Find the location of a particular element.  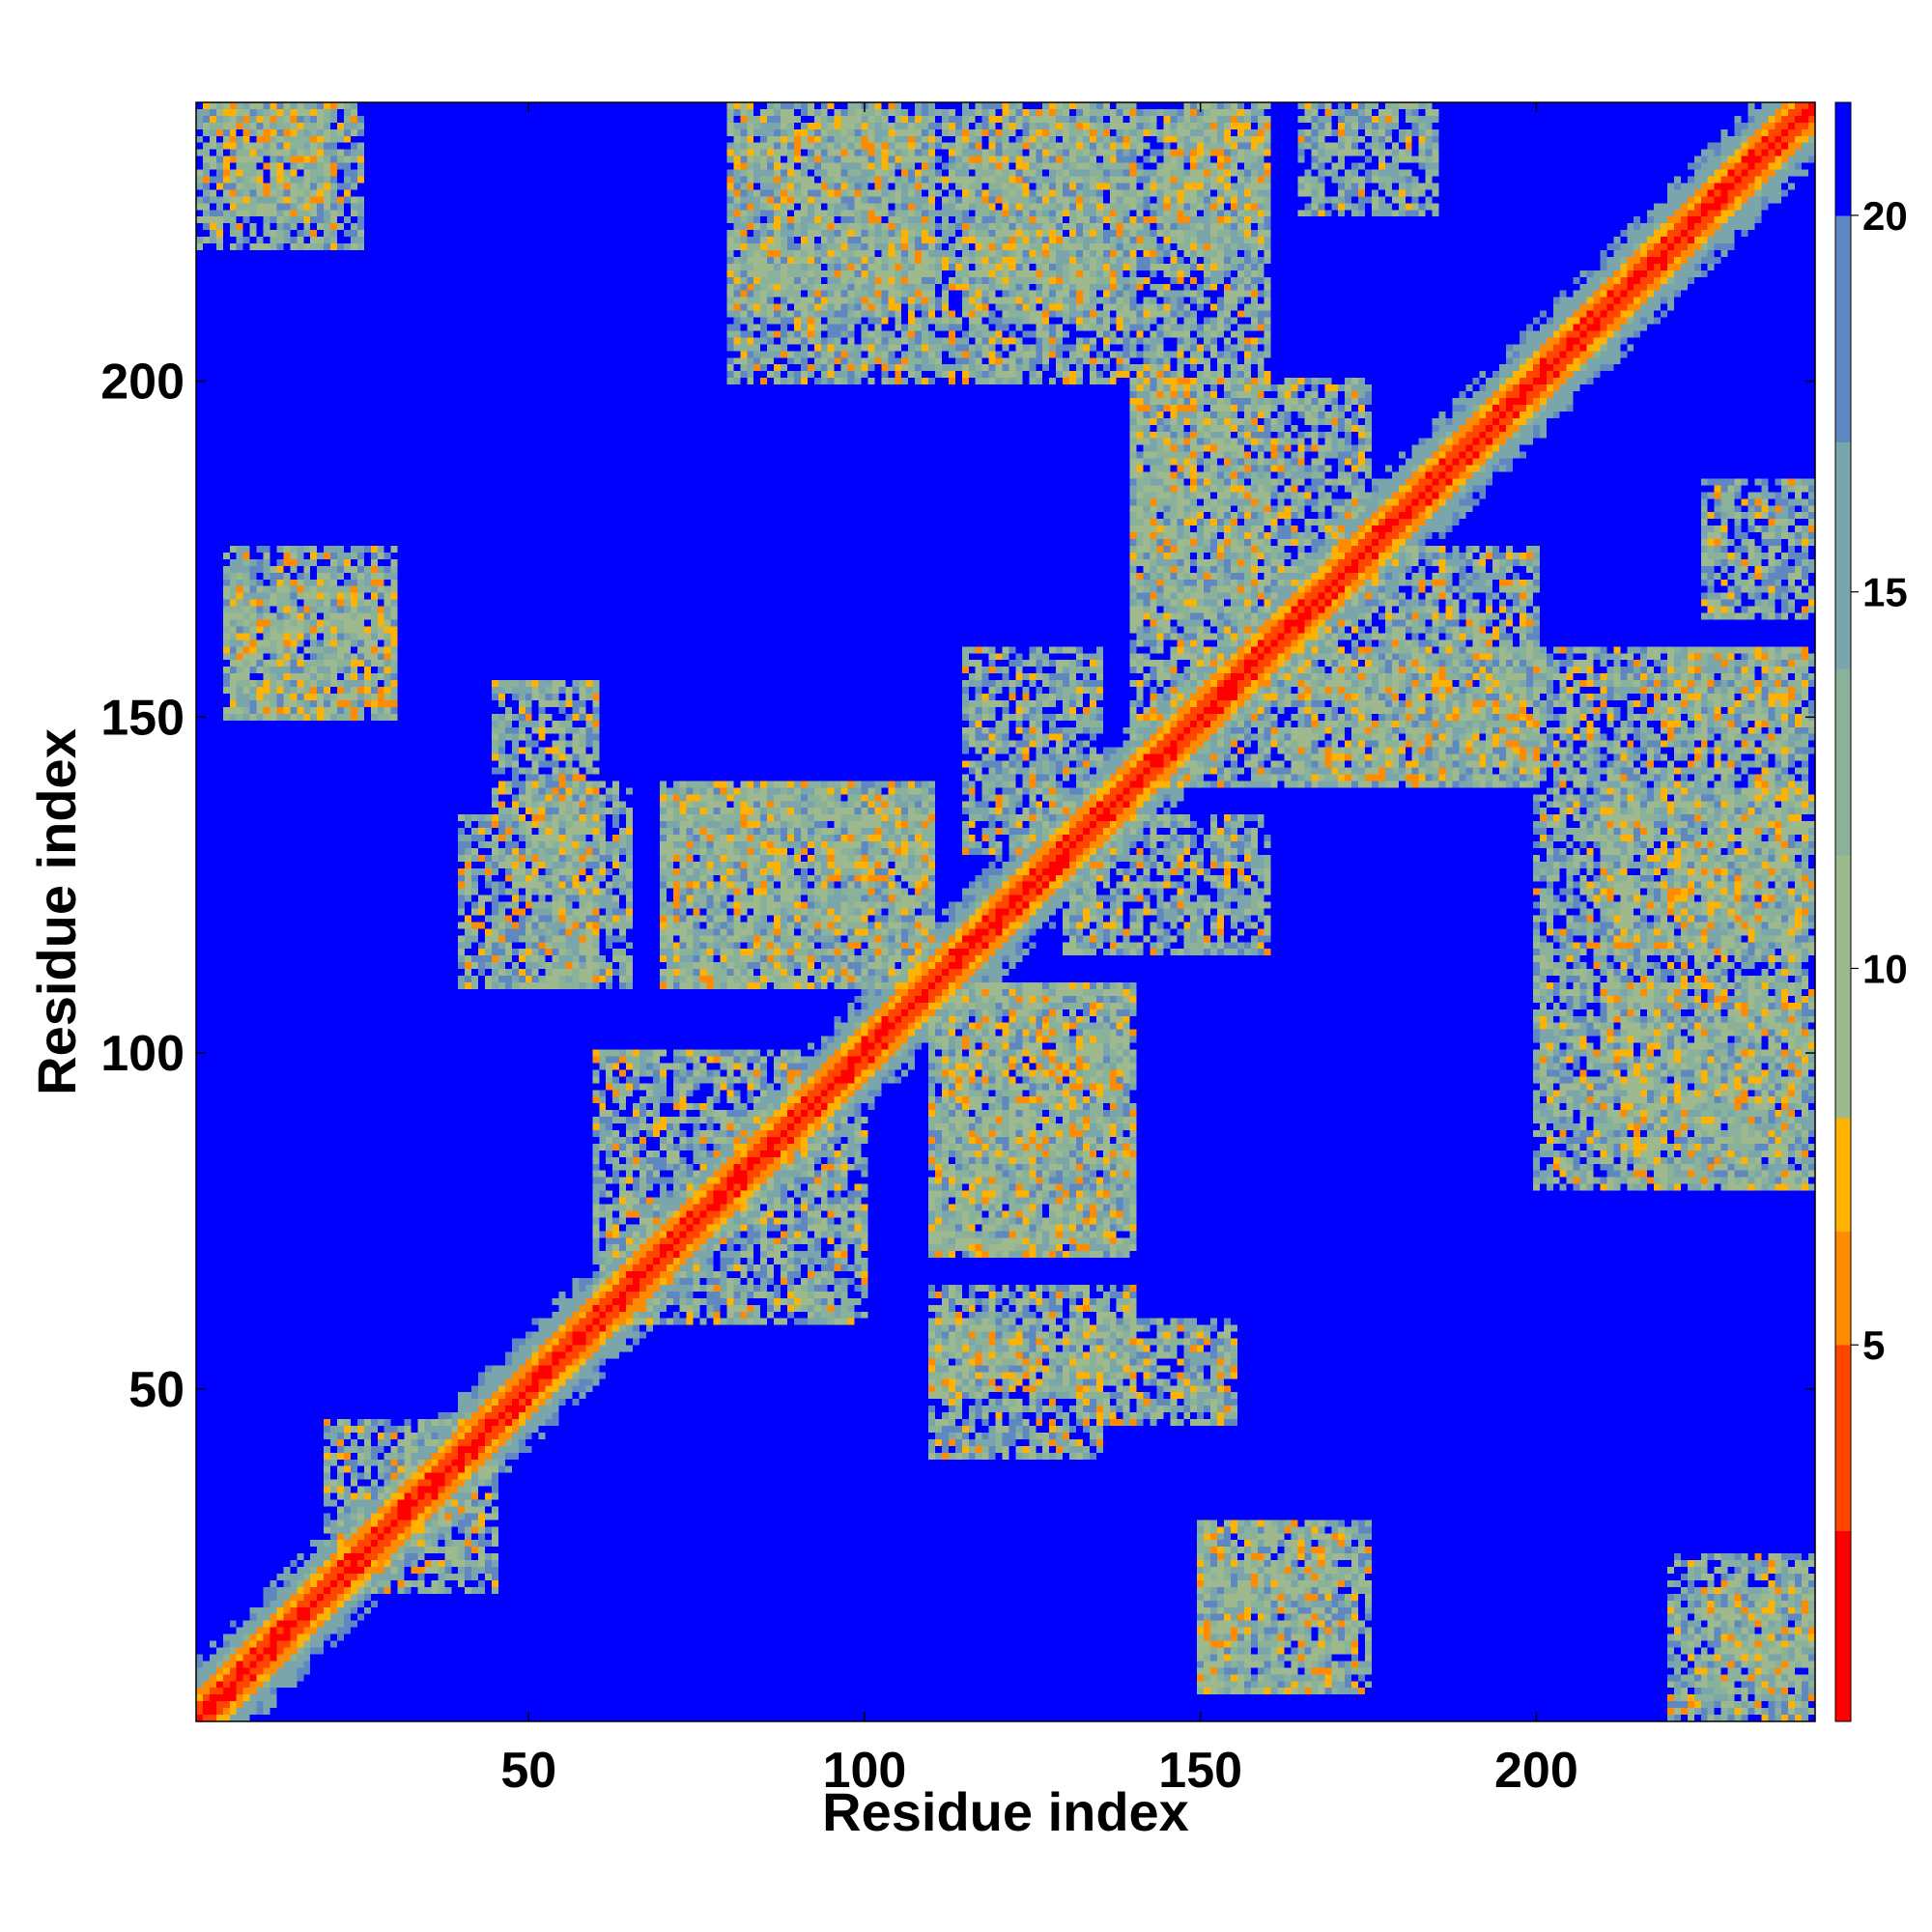

colorbar-frame is located at coordinates (1843, 911).